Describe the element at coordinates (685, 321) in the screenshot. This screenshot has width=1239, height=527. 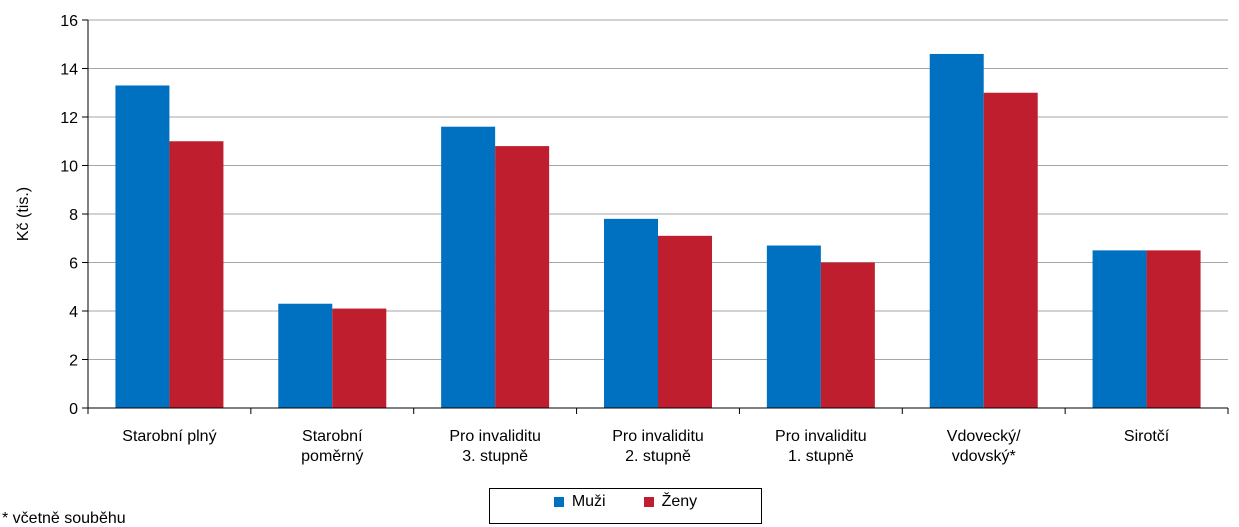
I see `bar--eny-3` at that location.